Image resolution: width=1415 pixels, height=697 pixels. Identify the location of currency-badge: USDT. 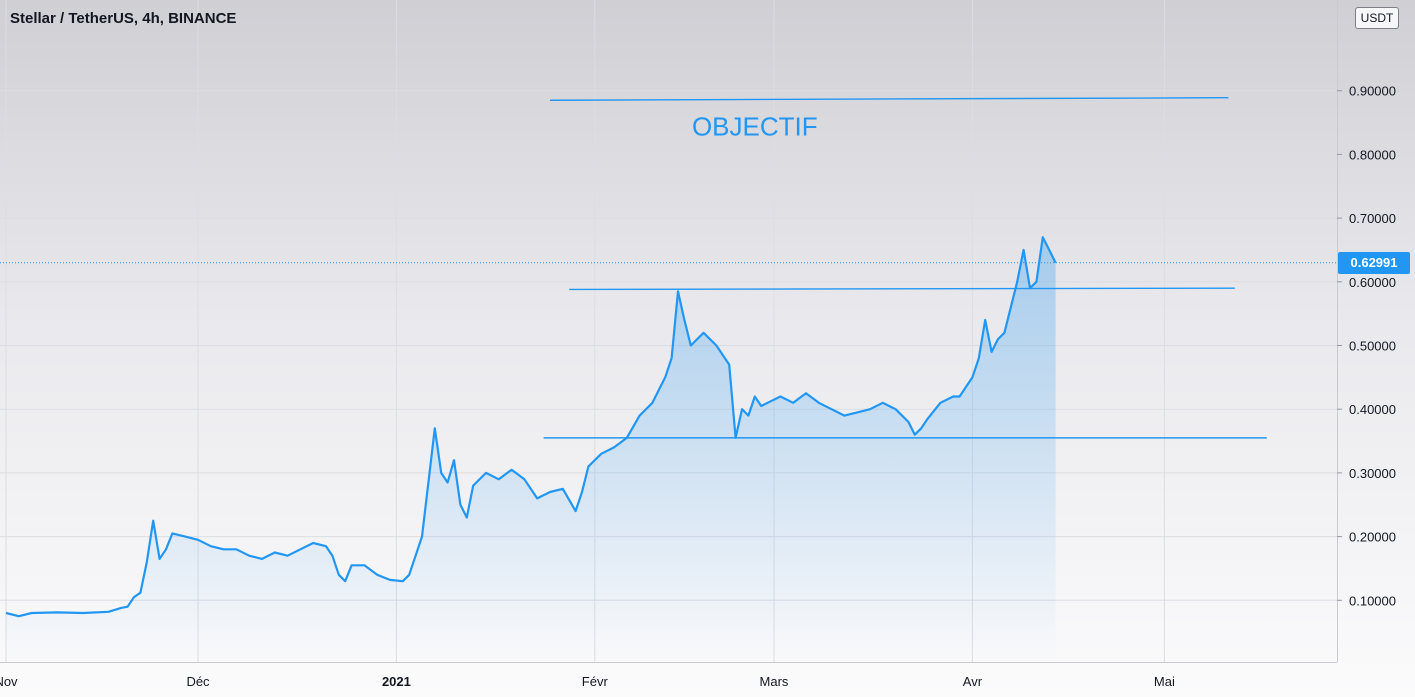
(1377, 18).